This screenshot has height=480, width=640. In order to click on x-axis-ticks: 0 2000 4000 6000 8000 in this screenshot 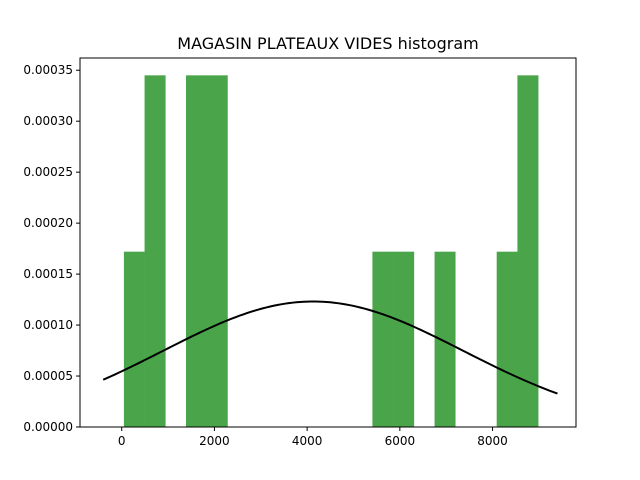, I will do `click(313, 437)`.